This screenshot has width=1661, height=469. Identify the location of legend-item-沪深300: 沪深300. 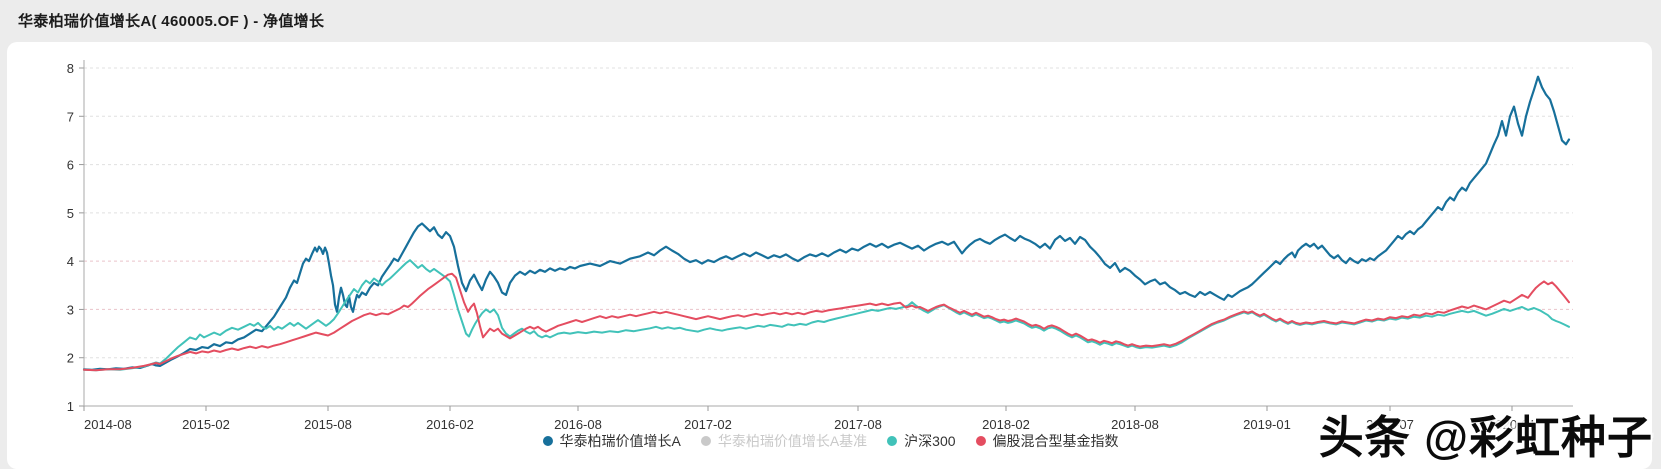
(921, 441).